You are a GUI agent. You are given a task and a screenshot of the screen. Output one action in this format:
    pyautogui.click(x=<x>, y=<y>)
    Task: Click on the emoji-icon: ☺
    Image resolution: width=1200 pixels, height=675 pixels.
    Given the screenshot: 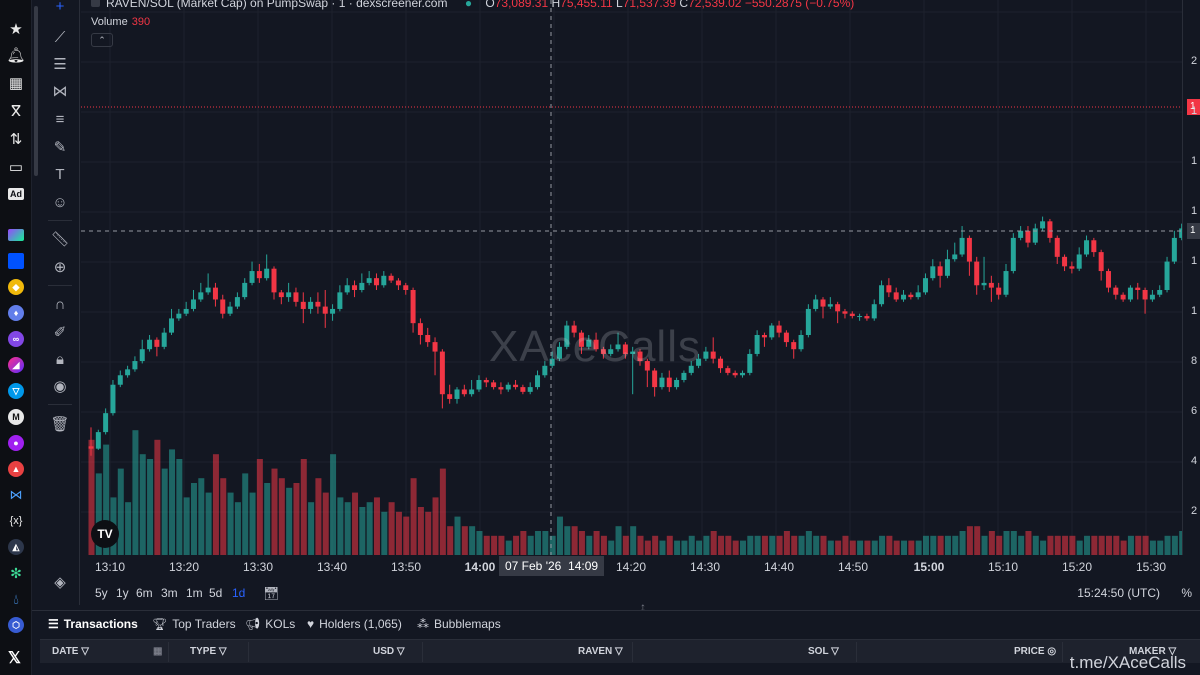 What is the action you would take?
    pyautogui.click(x=60, y=202)
    